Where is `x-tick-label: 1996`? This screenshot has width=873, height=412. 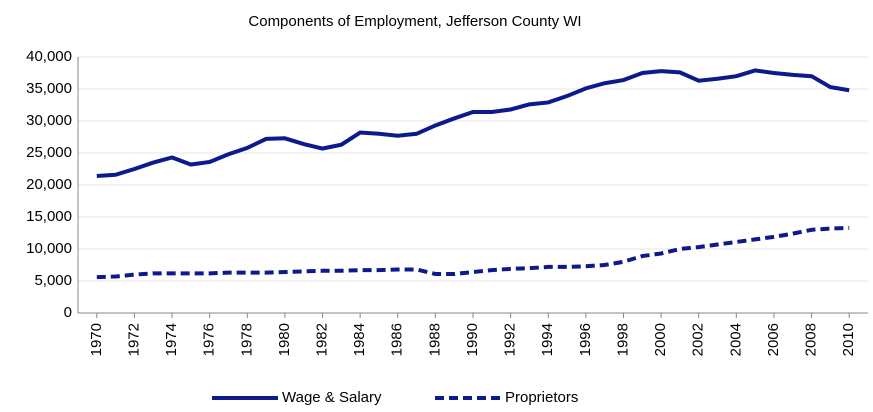
x-tick-label: 1996 is located at coordinates (585, 339).